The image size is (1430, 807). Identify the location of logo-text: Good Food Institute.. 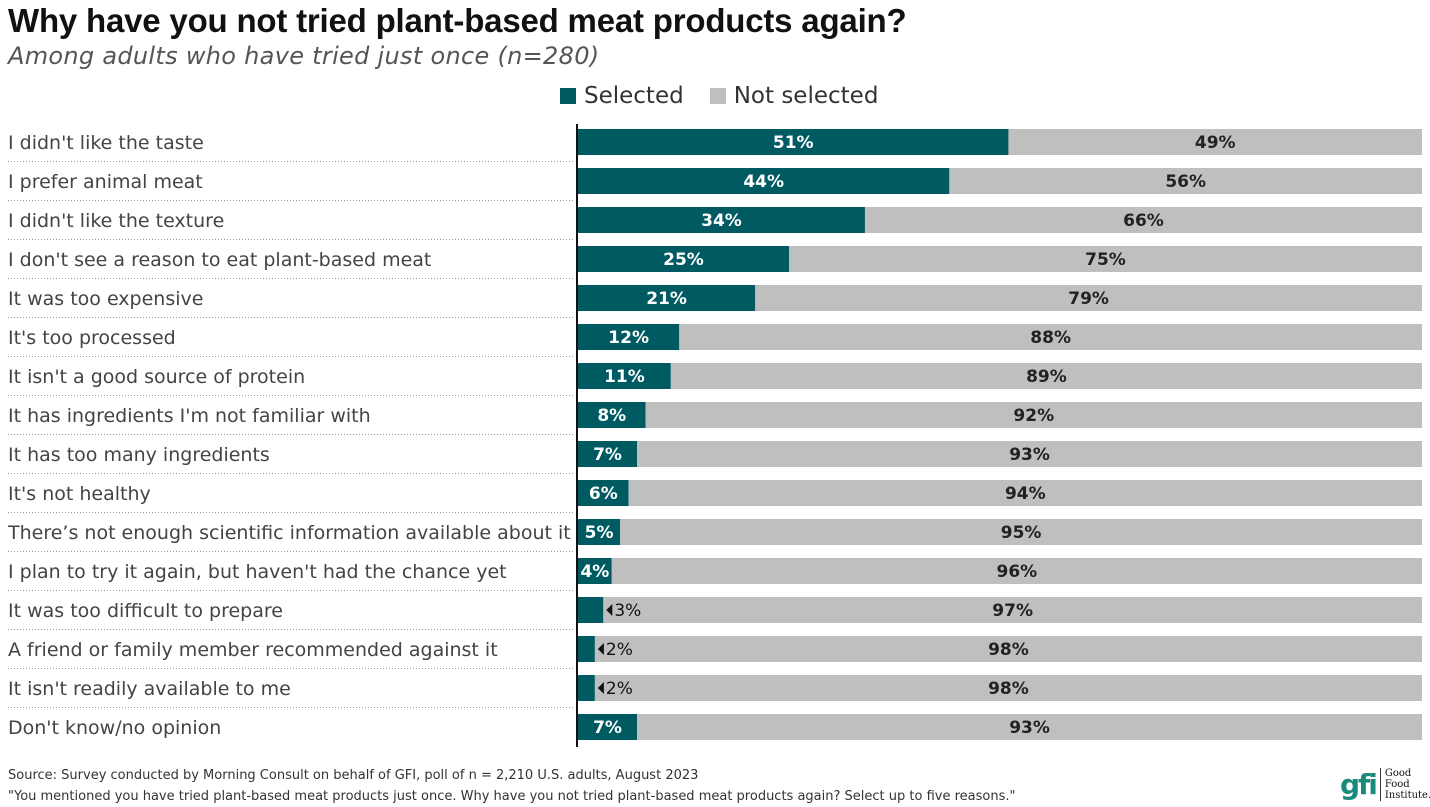
(1404, 784).